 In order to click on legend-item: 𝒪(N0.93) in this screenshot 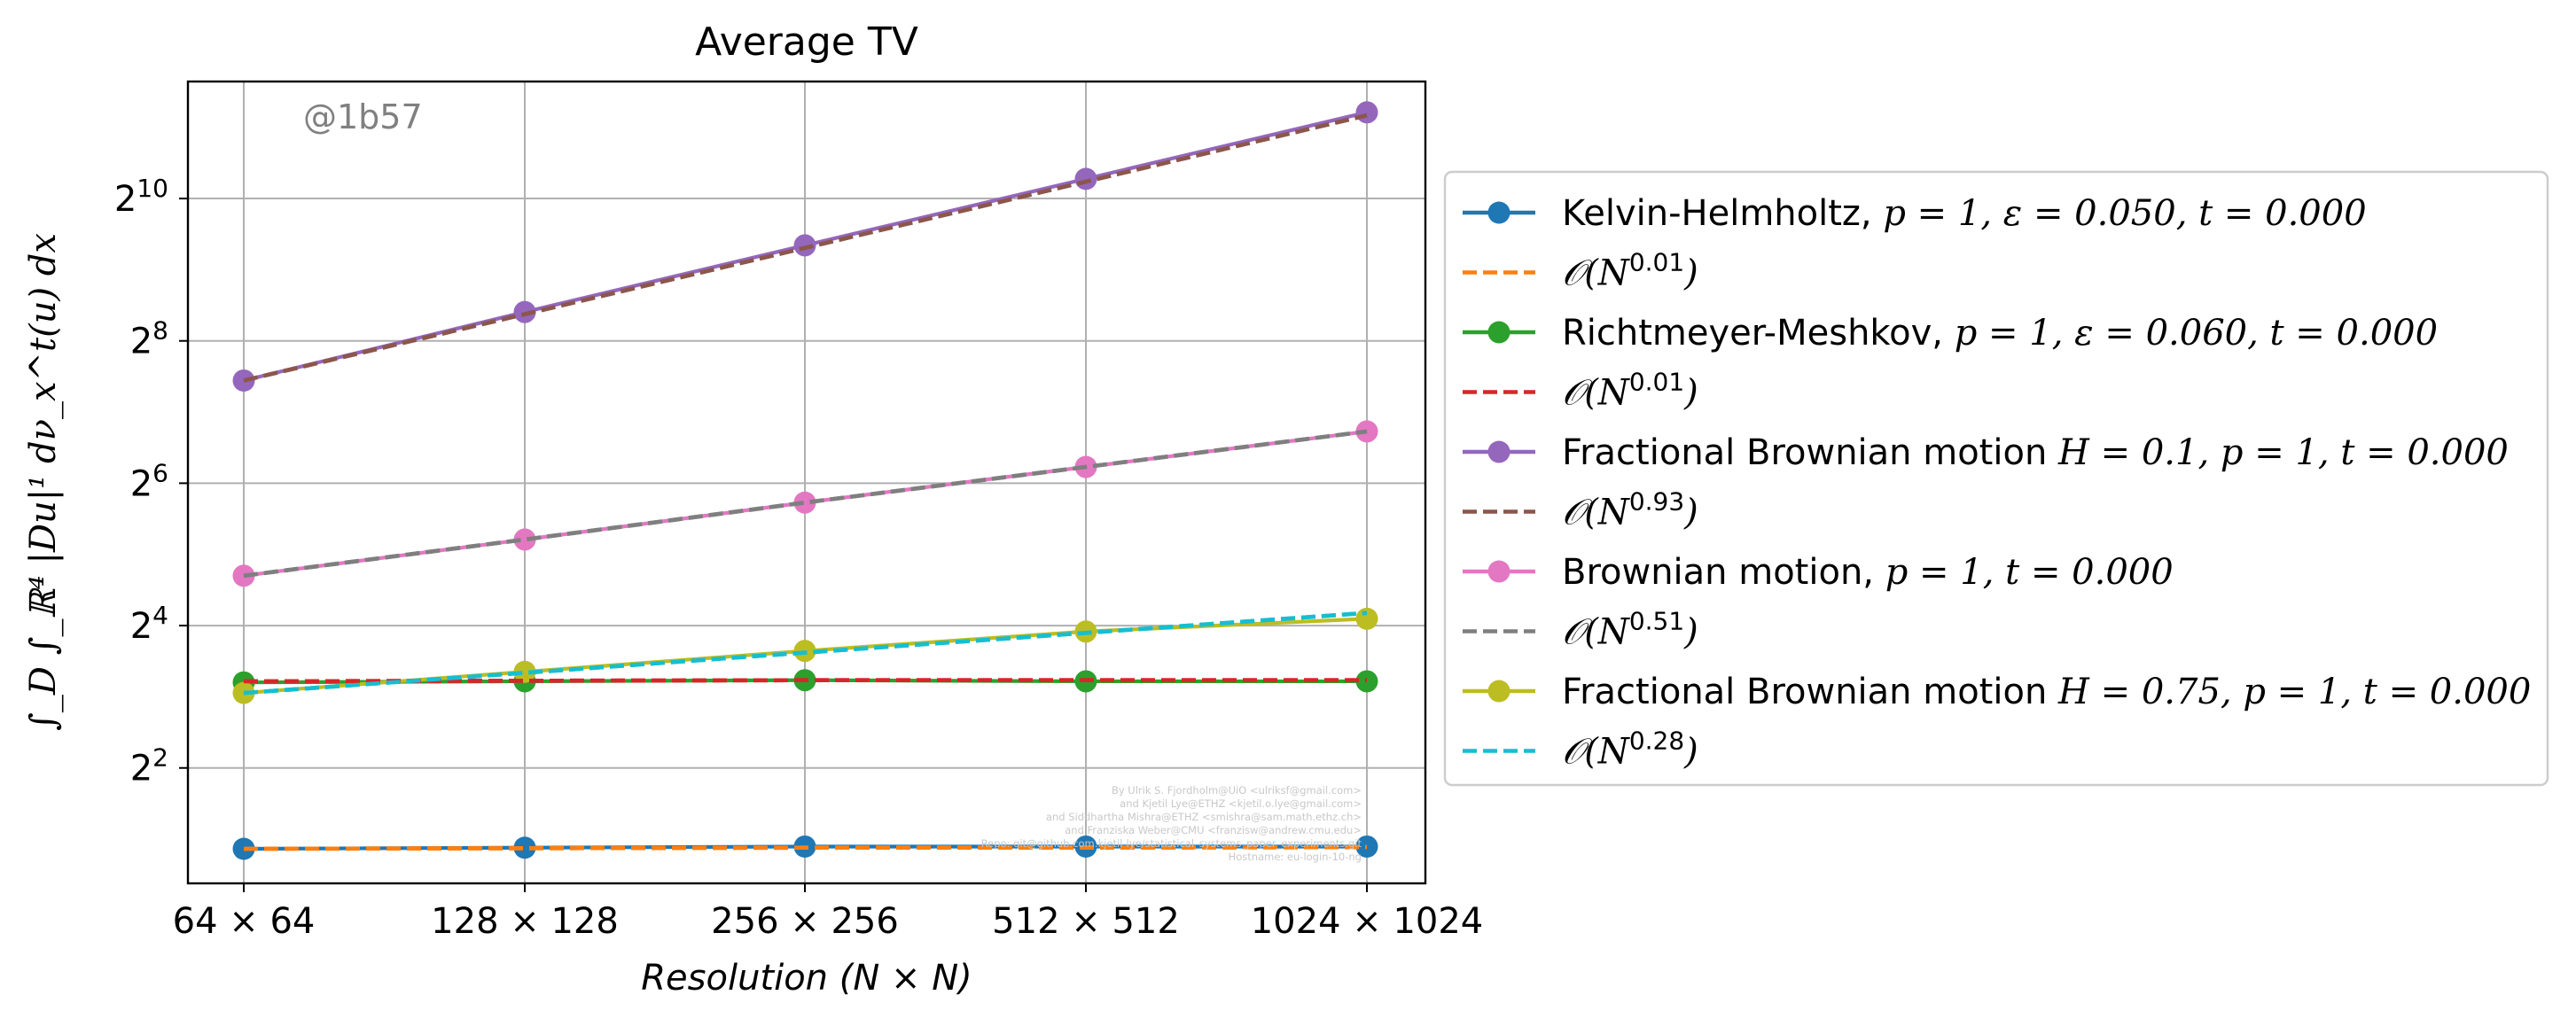, I will do `click(1580, 510)`.